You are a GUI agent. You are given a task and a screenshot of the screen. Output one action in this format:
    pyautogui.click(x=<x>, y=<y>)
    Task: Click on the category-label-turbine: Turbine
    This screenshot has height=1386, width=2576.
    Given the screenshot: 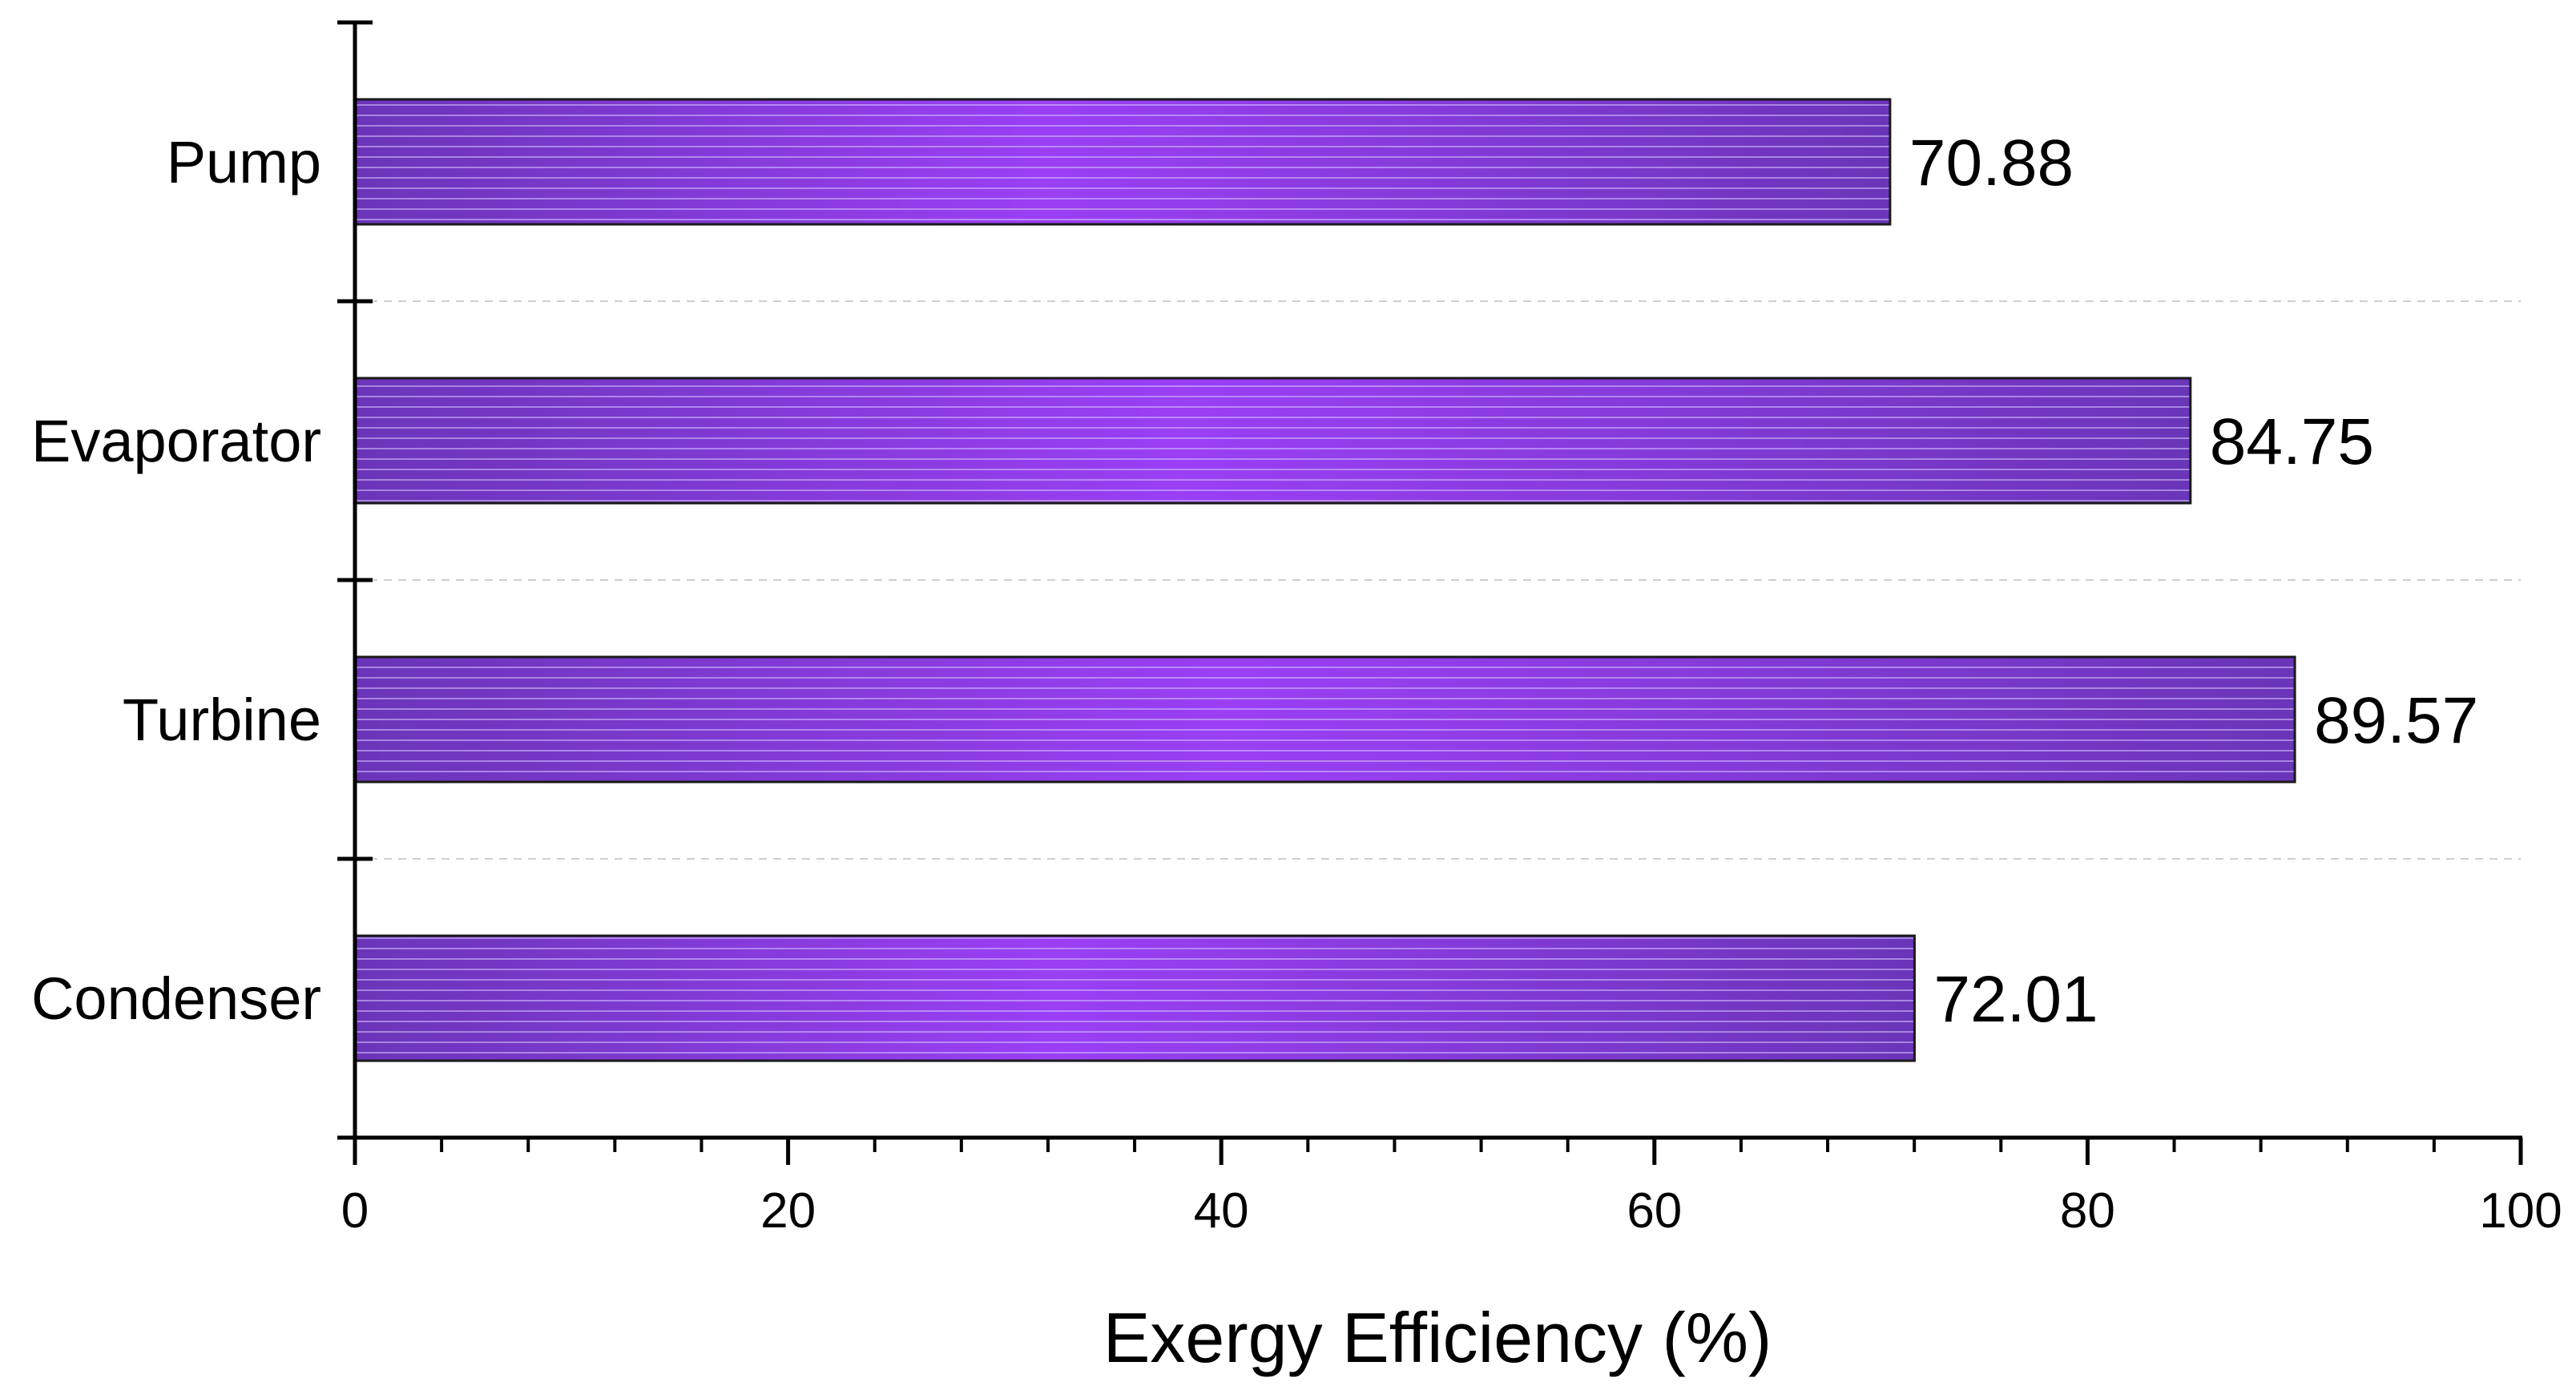 What is the action you would take?
    pyautogui.click(x=222, y=720)
    